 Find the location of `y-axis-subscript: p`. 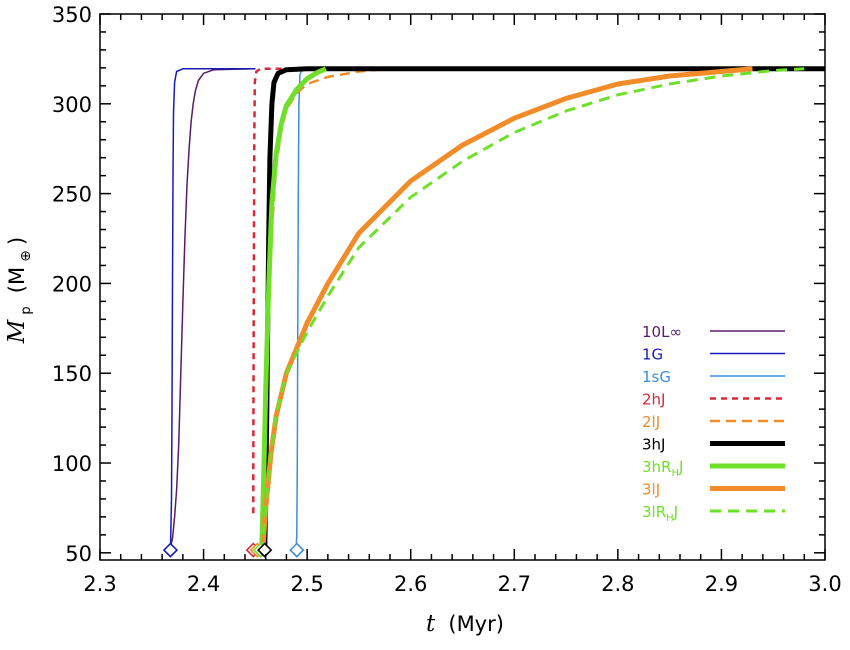

y-axis-subscript: p is located at coordinates (26, 310).